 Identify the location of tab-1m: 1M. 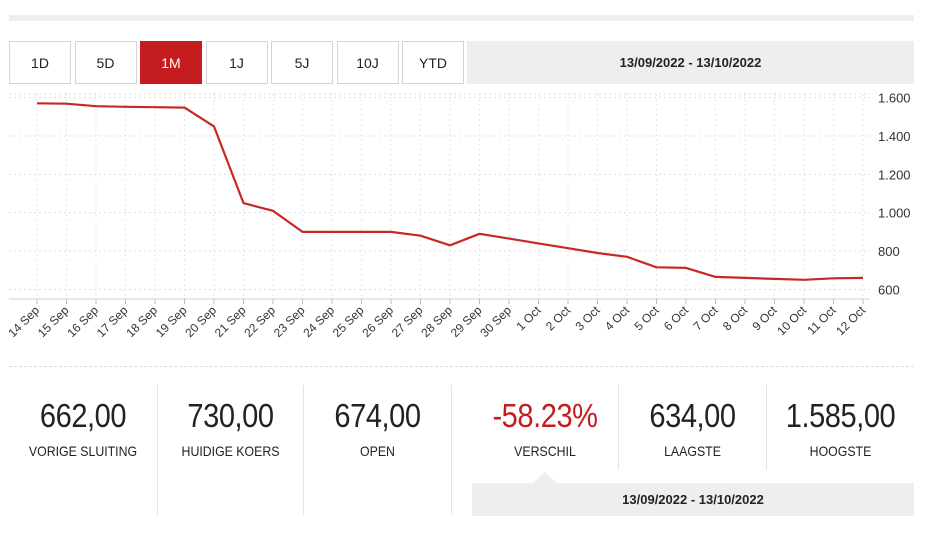
(171, 62).